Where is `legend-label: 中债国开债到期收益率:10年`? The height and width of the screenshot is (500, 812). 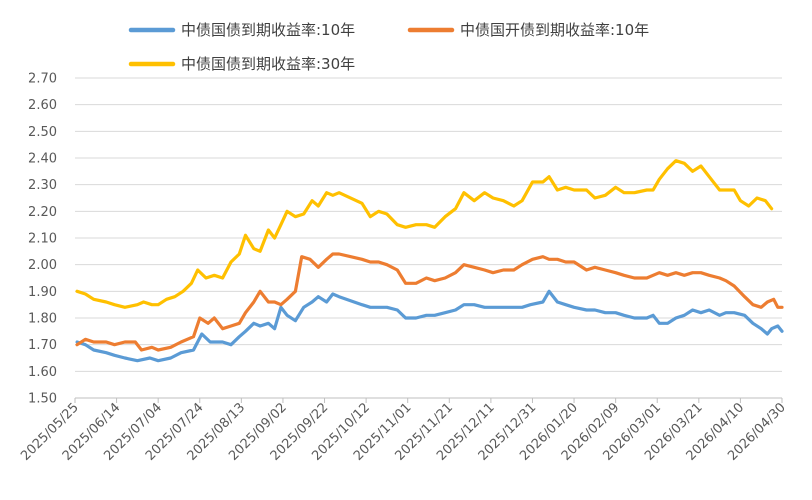 legend-label: 中债国开债到期收益率:10年 is located at coordinates (554, 30).